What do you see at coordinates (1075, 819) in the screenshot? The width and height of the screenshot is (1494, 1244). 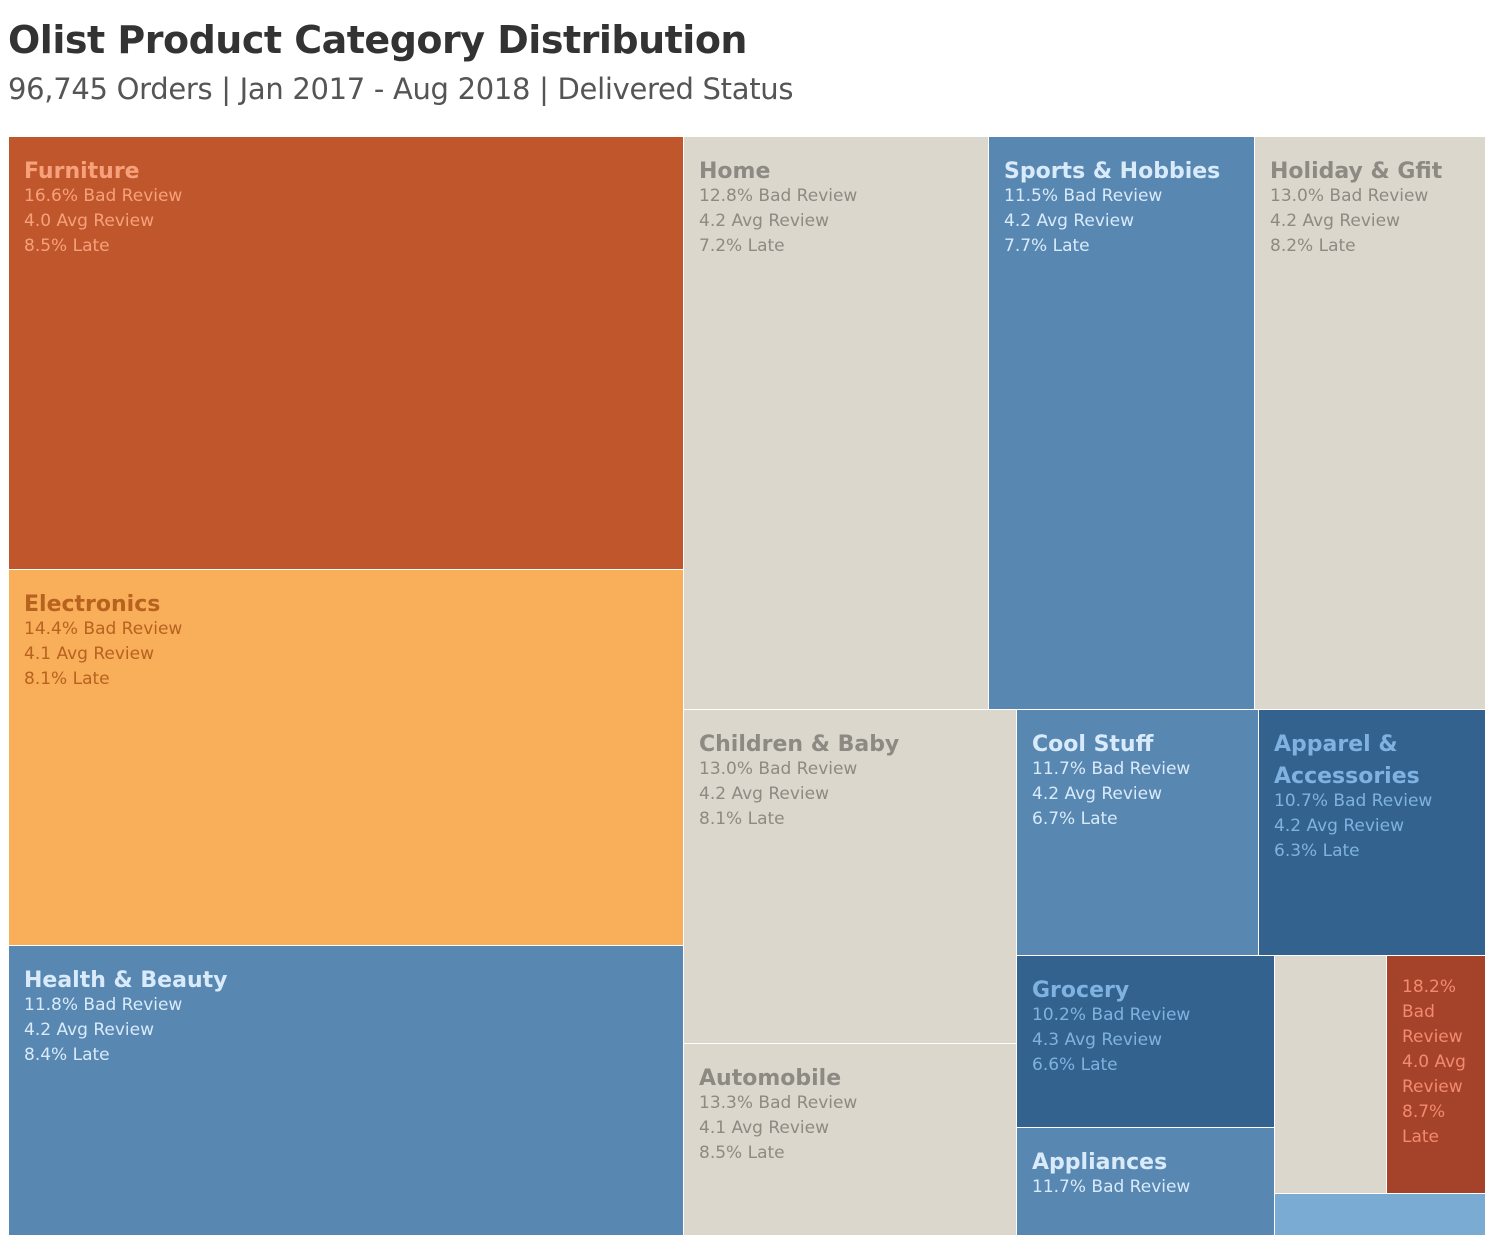 I see `tile-metric: 6.7% Late` at bounding box center [1075, 819].